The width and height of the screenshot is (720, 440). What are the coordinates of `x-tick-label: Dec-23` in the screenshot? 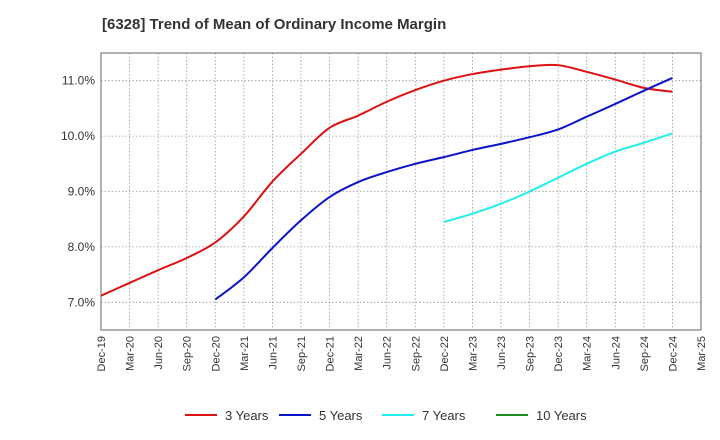 It's located at (559, 353).